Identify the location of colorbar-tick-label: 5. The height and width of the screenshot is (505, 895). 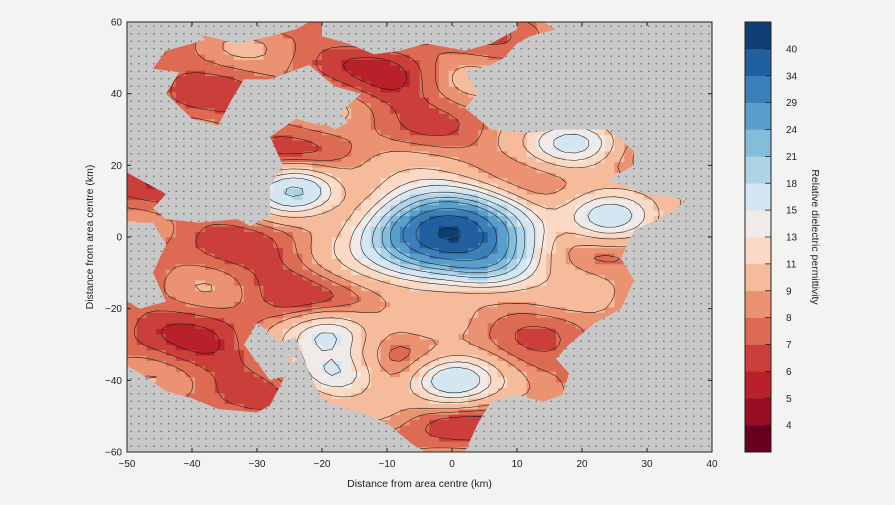
(789, 399).